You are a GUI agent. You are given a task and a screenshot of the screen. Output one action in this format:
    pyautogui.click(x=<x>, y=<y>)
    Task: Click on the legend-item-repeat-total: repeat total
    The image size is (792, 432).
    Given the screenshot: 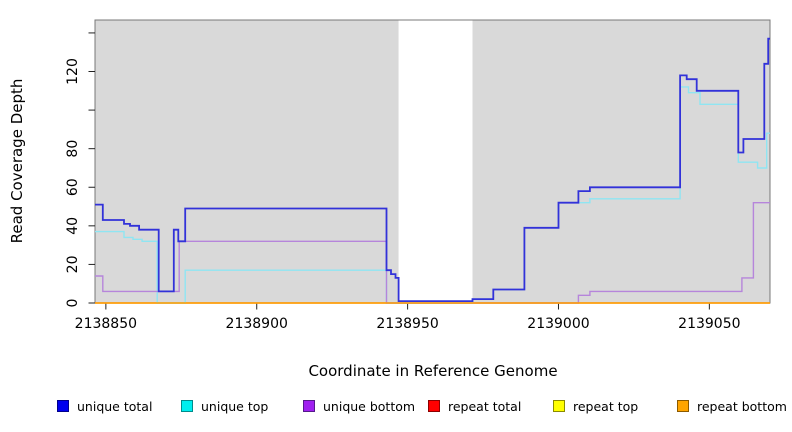 What is the action you would take?
    pyautogui.click(x=475, y=406)
    